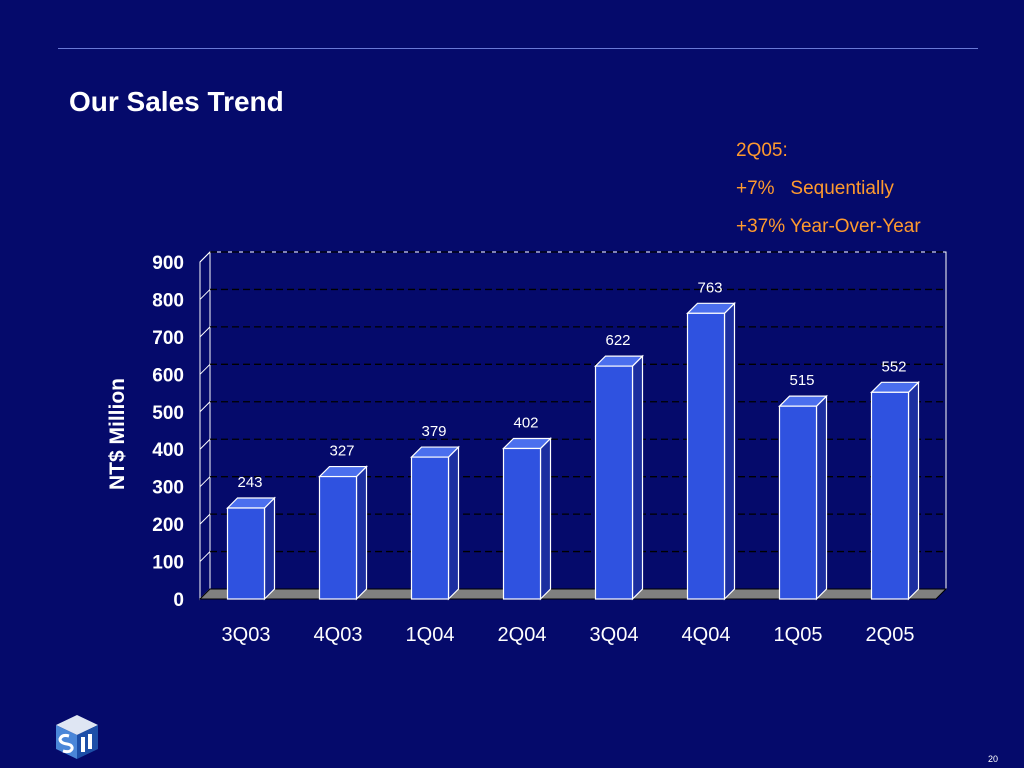 Image resolution: width=1024 pixels, height=768 pixels. I want to click on x-tick-label: 4Q04, so click(706, 635).